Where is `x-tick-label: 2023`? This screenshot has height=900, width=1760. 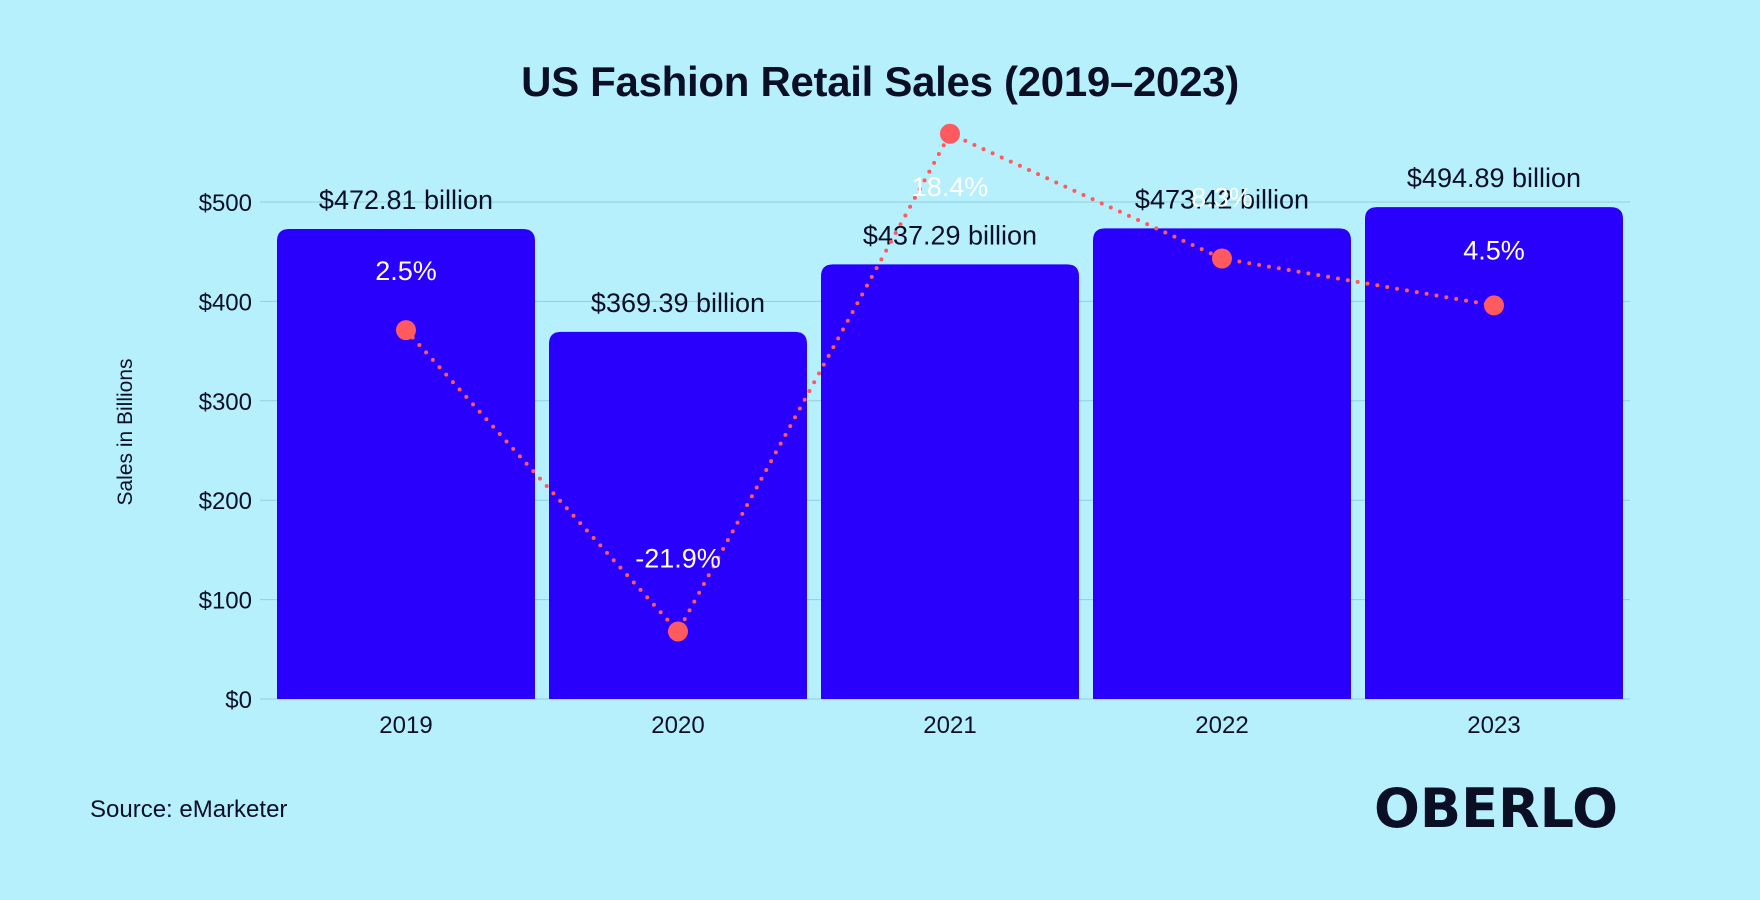 x-tick-label: 2023 is located at coordinates (1493, 725).